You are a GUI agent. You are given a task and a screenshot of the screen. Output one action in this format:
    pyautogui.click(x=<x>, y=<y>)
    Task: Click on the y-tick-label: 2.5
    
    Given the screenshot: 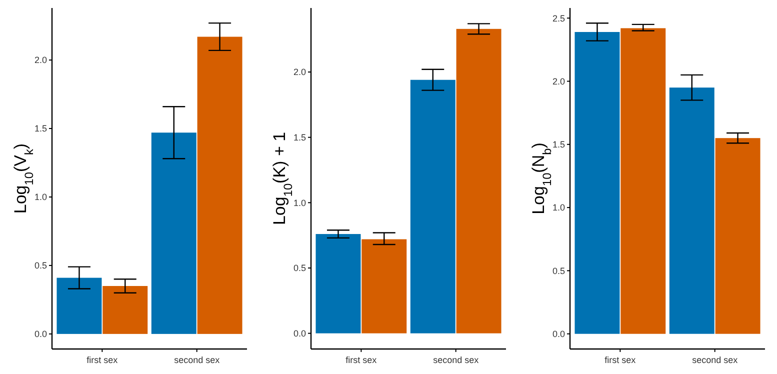 What is the action you would take?
    pyautogui.click(x=558, y=18)
    